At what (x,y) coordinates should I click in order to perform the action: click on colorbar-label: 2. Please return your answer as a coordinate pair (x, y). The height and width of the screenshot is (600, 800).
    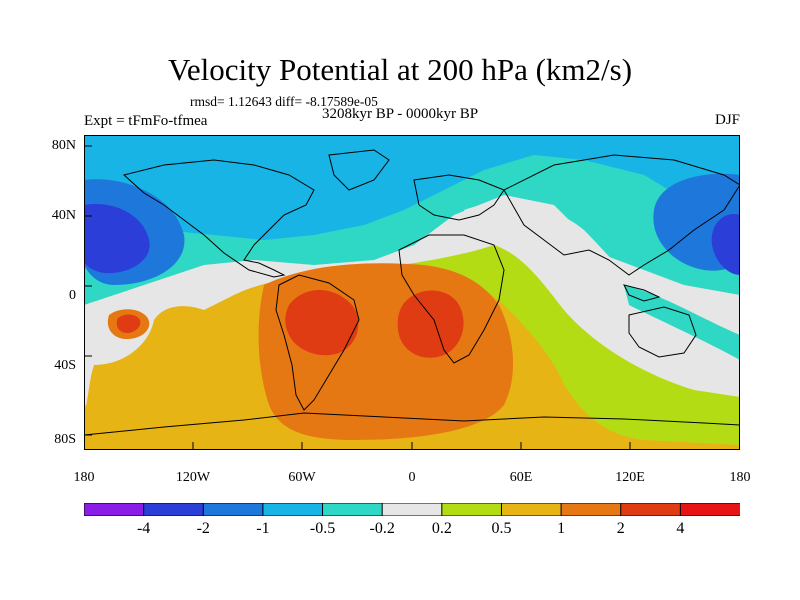
    Looking at the image, I should click on (620, 528).